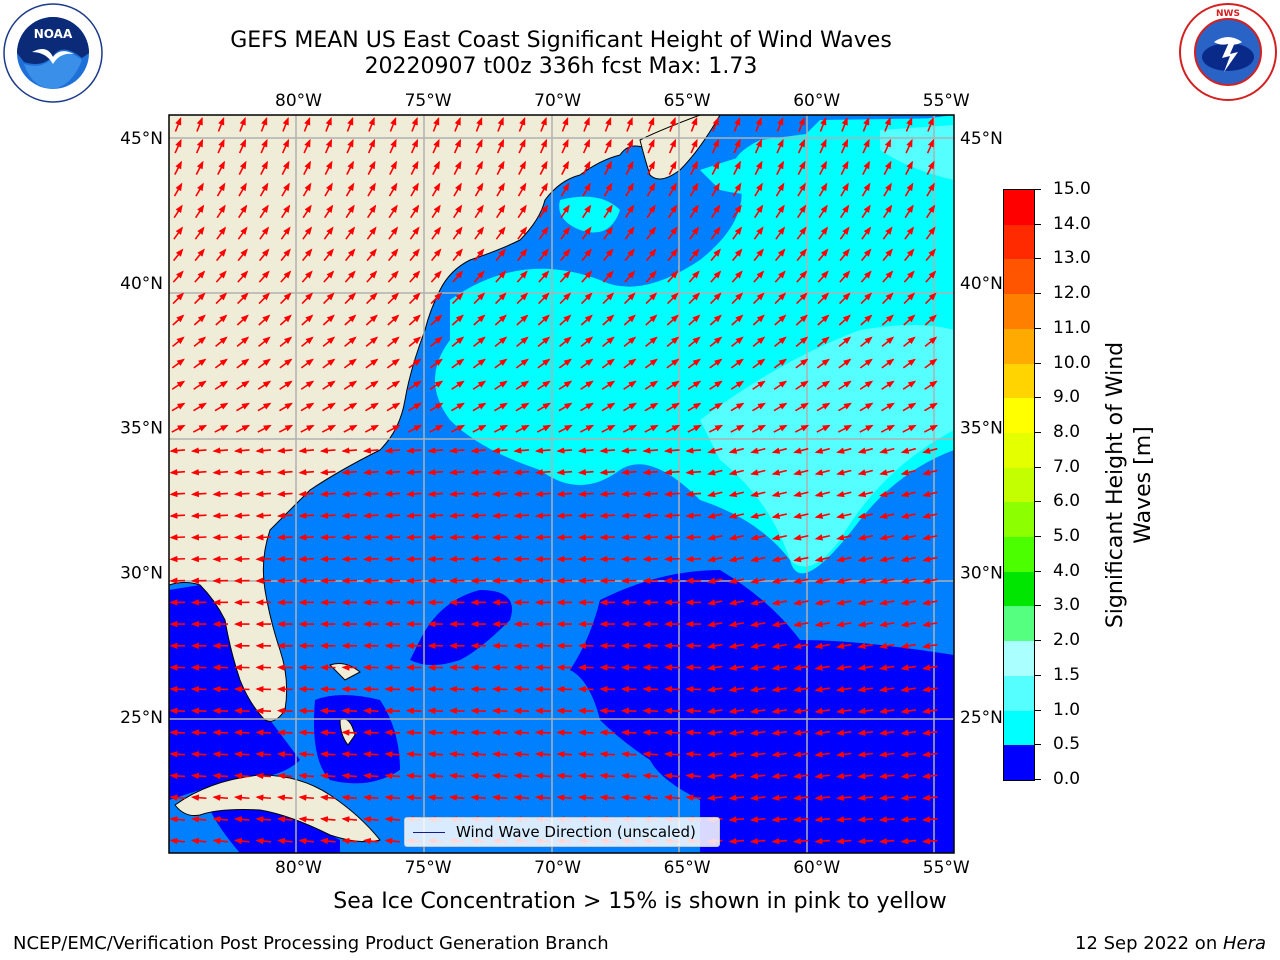 This screenshot has height=960, width=1280. What do you see at coordinates (981, 429) in the screenshot?
I see `lat-label-right: 35°N` at bounding box center [981, 429].